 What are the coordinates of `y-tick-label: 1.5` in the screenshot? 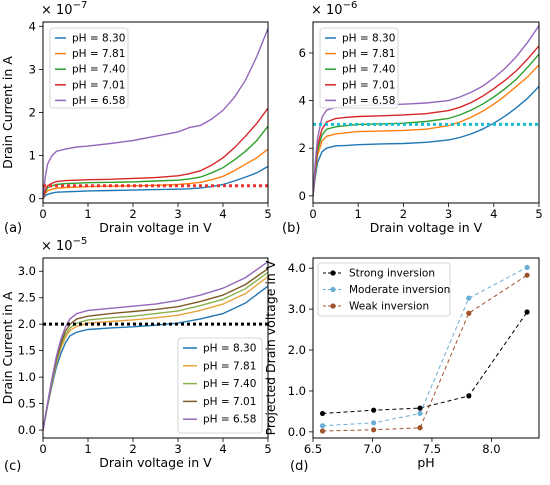 It's located at (27, 351).